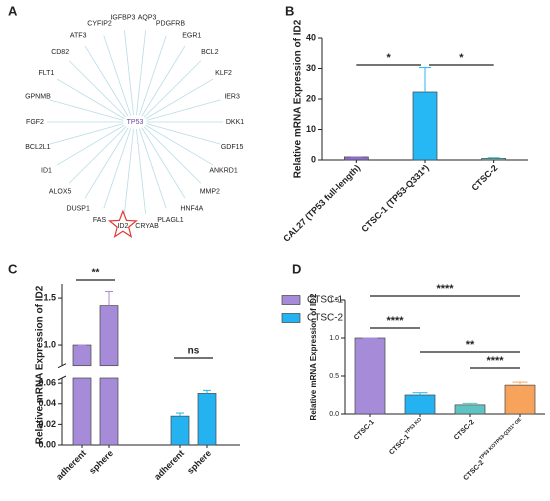  I want to click on y-tick-label: 10, so click(311, 129).